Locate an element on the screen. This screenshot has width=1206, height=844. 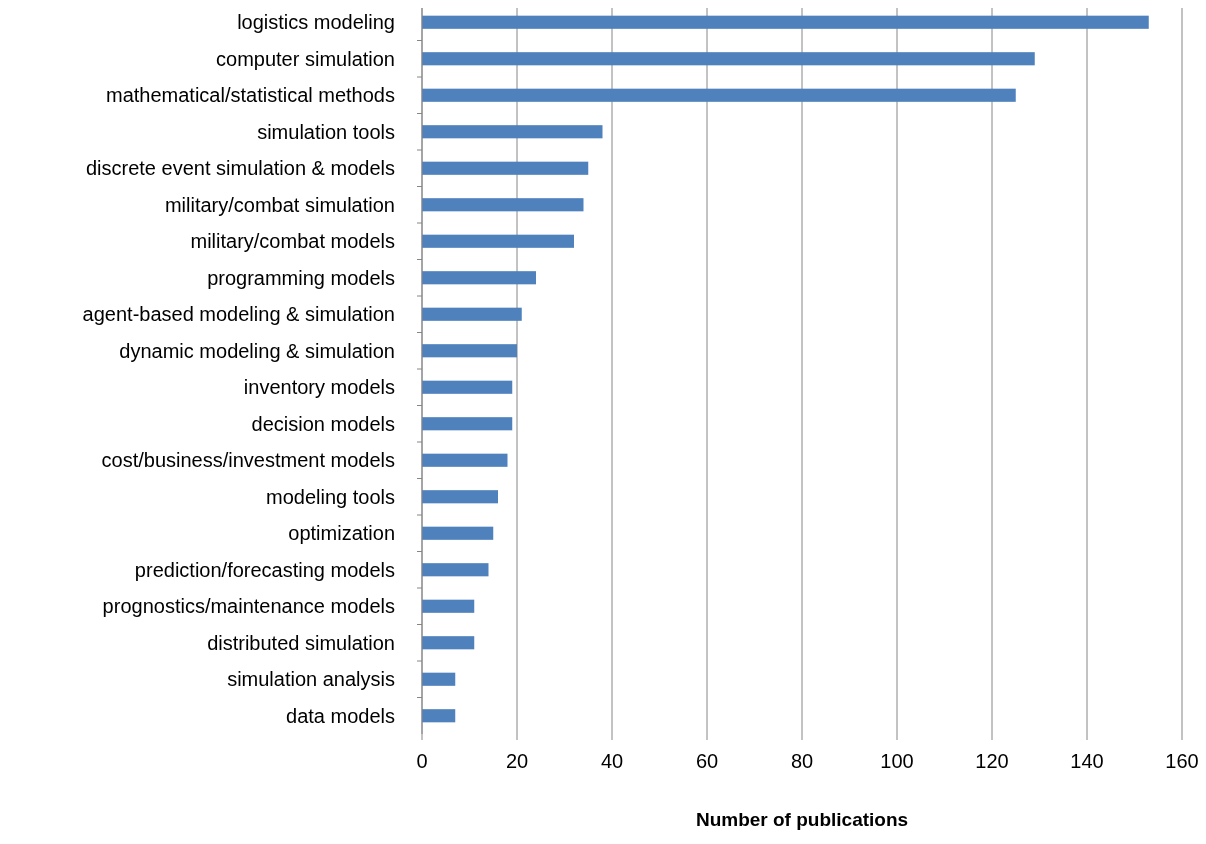
y-tick-label: dynamic modeling & simulation is located at coordinates (257, 350).